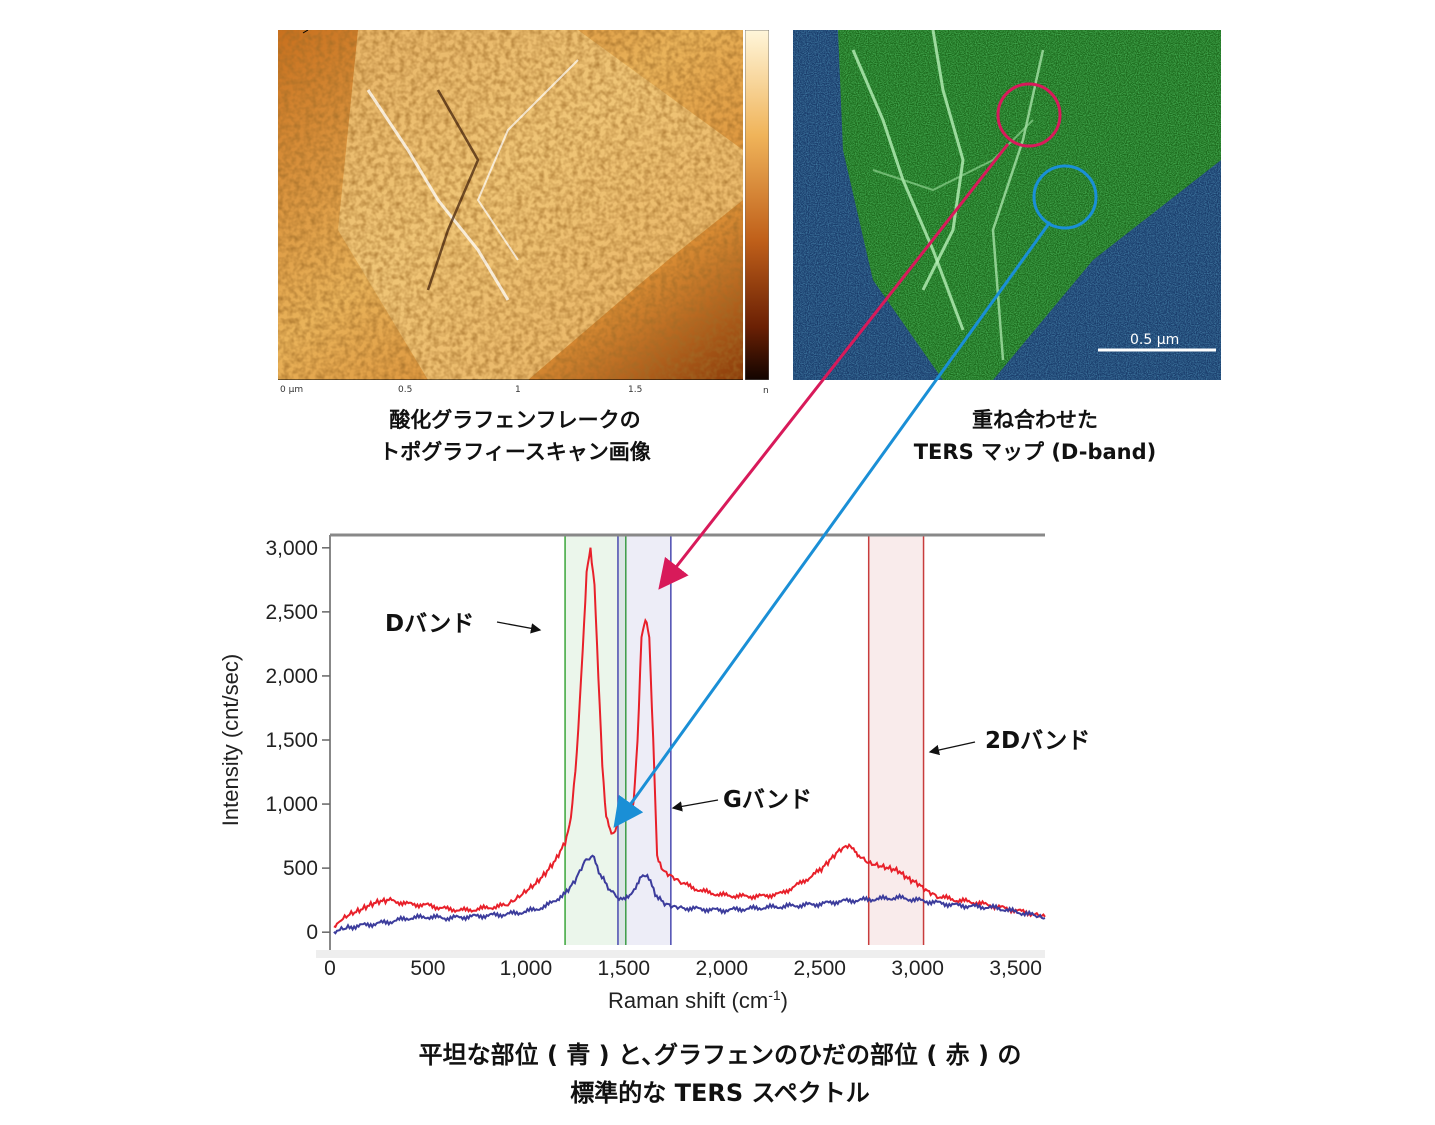 This screenshot has height=1125, width=1435. Describe the element at coordinates (744, 740) in the screenshot. I see `band-regions` at that location.